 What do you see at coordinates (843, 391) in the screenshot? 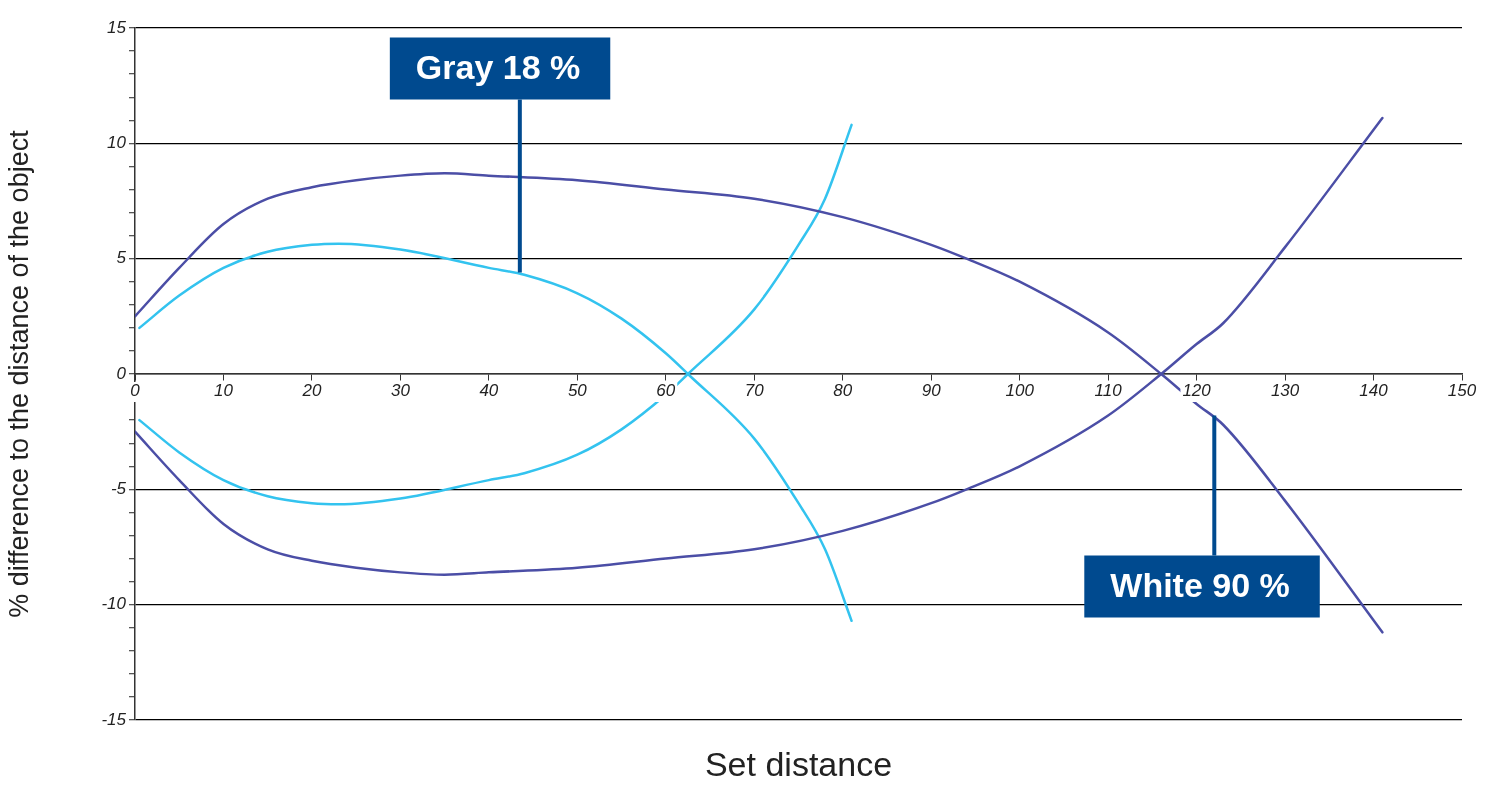
I see `x-tick-label: 80` at bounding box center [843, 391].